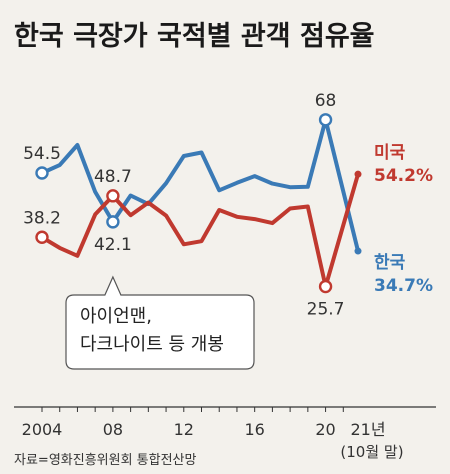 Image resolution: width=450 pixels, height=474 pixels. What do you see at coordinates (367, 429) in the screenshot?
I see `x-tick-label: 21년` at bounding box center [367, 429].